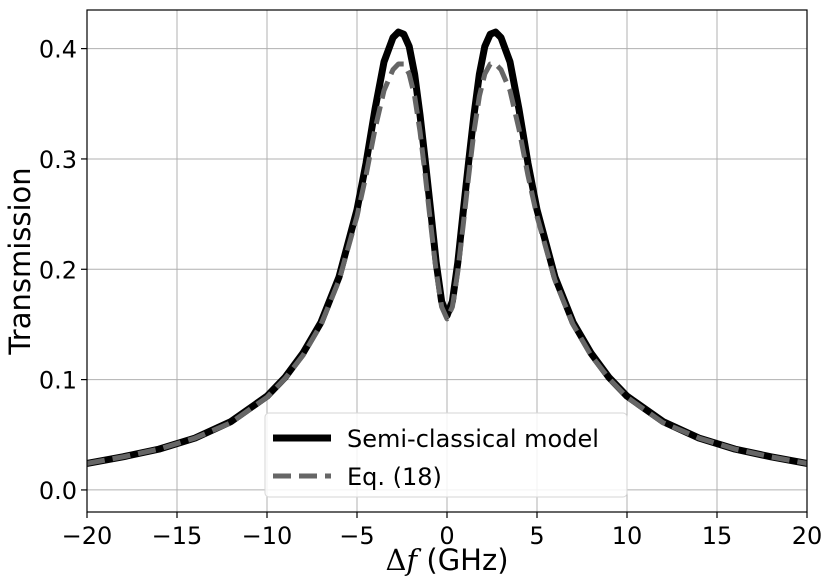 The image size is (830, 583). I want to click on legend-entry-label: Eq. (18), so click(394, 477).